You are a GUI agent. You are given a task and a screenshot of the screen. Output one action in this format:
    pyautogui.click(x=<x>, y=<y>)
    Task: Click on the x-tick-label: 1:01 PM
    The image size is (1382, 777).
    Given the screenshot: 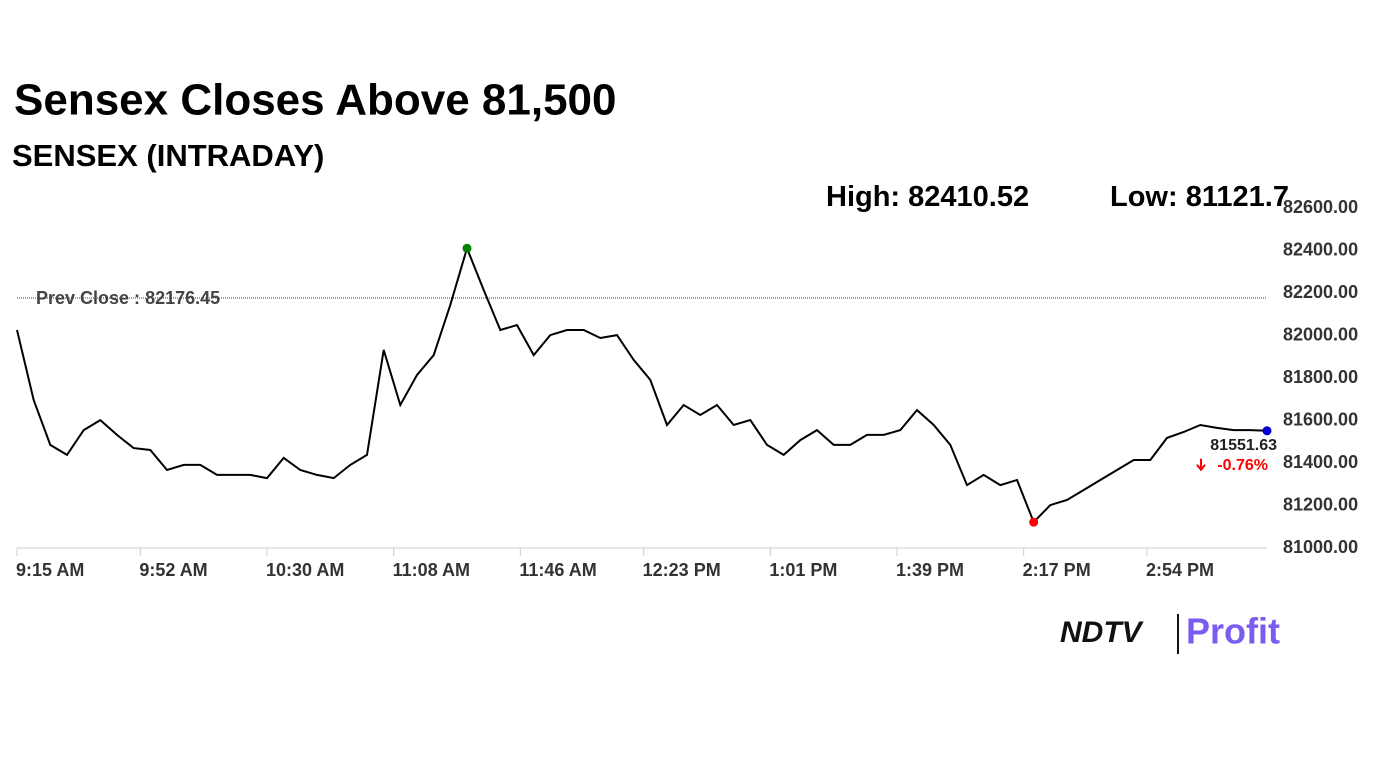 What is the action you would take?
    pyautogui.click(x=803, y=570)
    